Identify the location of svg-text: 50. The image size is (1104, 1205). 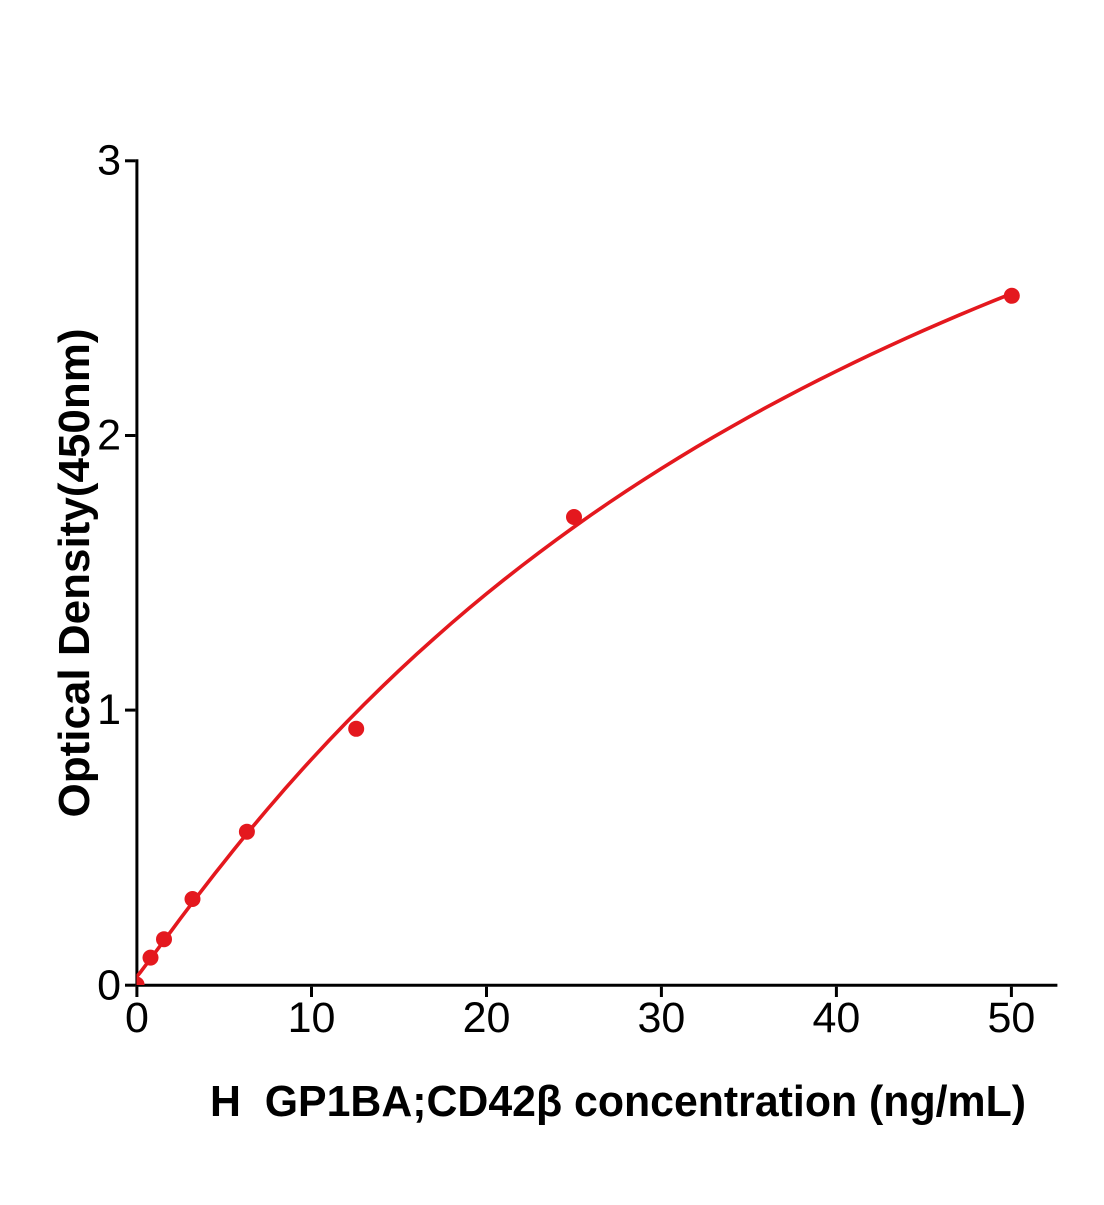
(1011, 1018).